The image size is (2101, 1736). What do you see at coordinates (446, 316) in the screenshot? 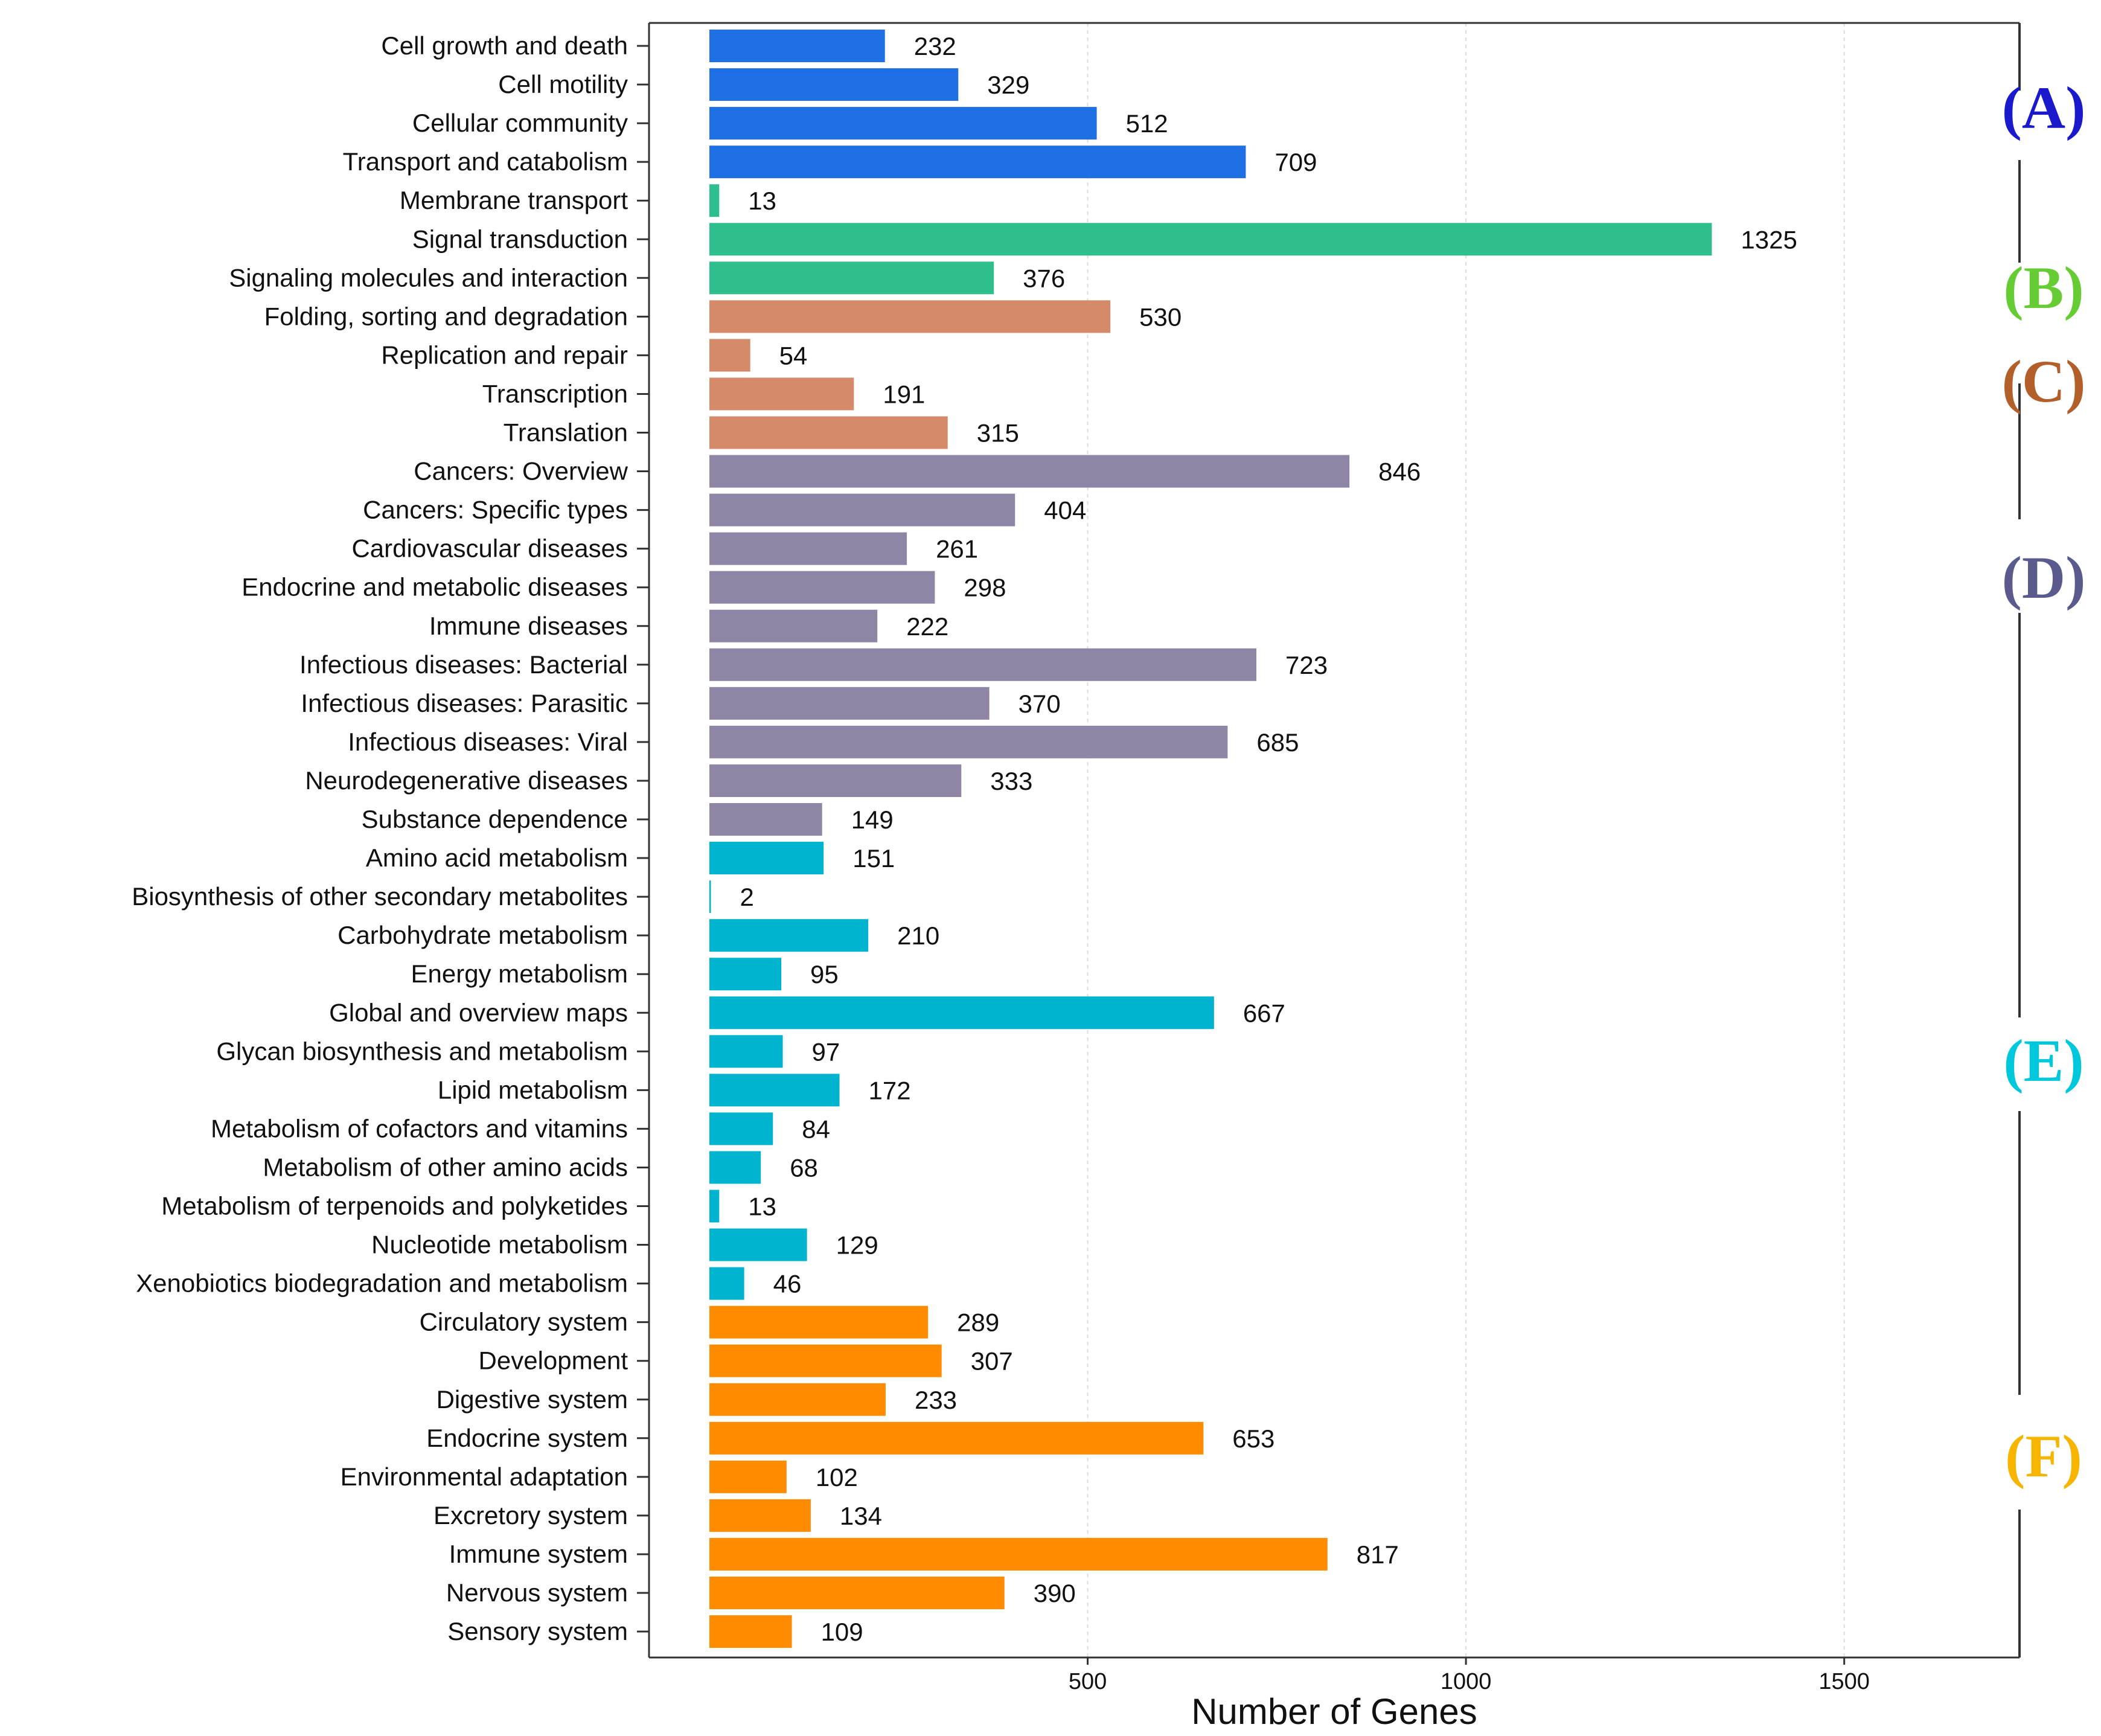
I see `category-label: Folding, sorting and degradation` at bounding box center [446, 316].